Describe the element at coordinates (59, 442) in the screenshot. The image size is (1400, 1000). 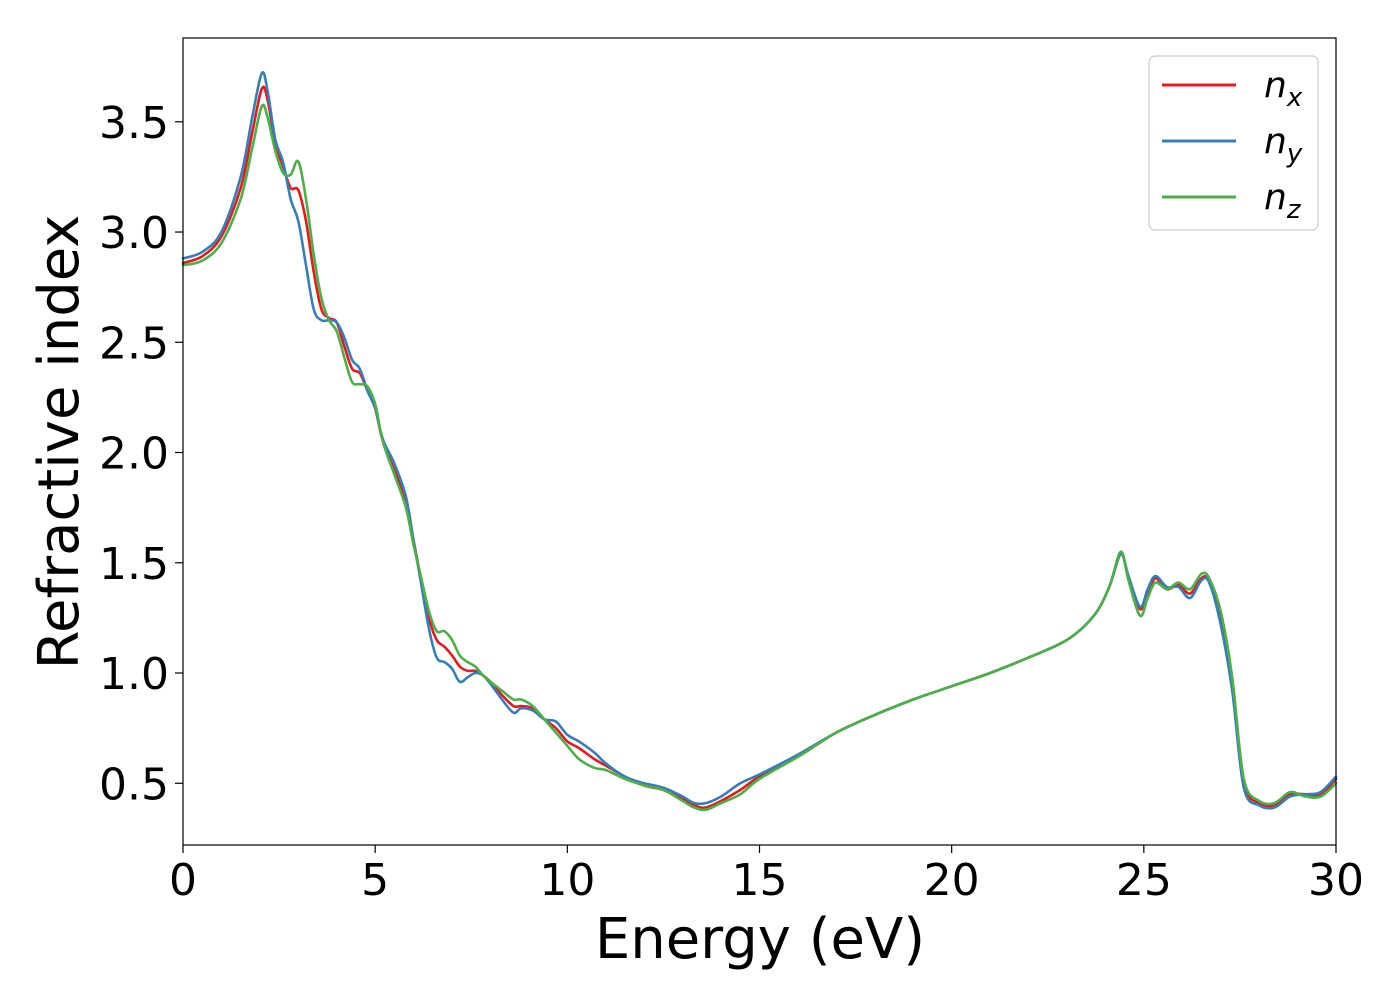
I see `y-axis-label: Refractive index` at that location.